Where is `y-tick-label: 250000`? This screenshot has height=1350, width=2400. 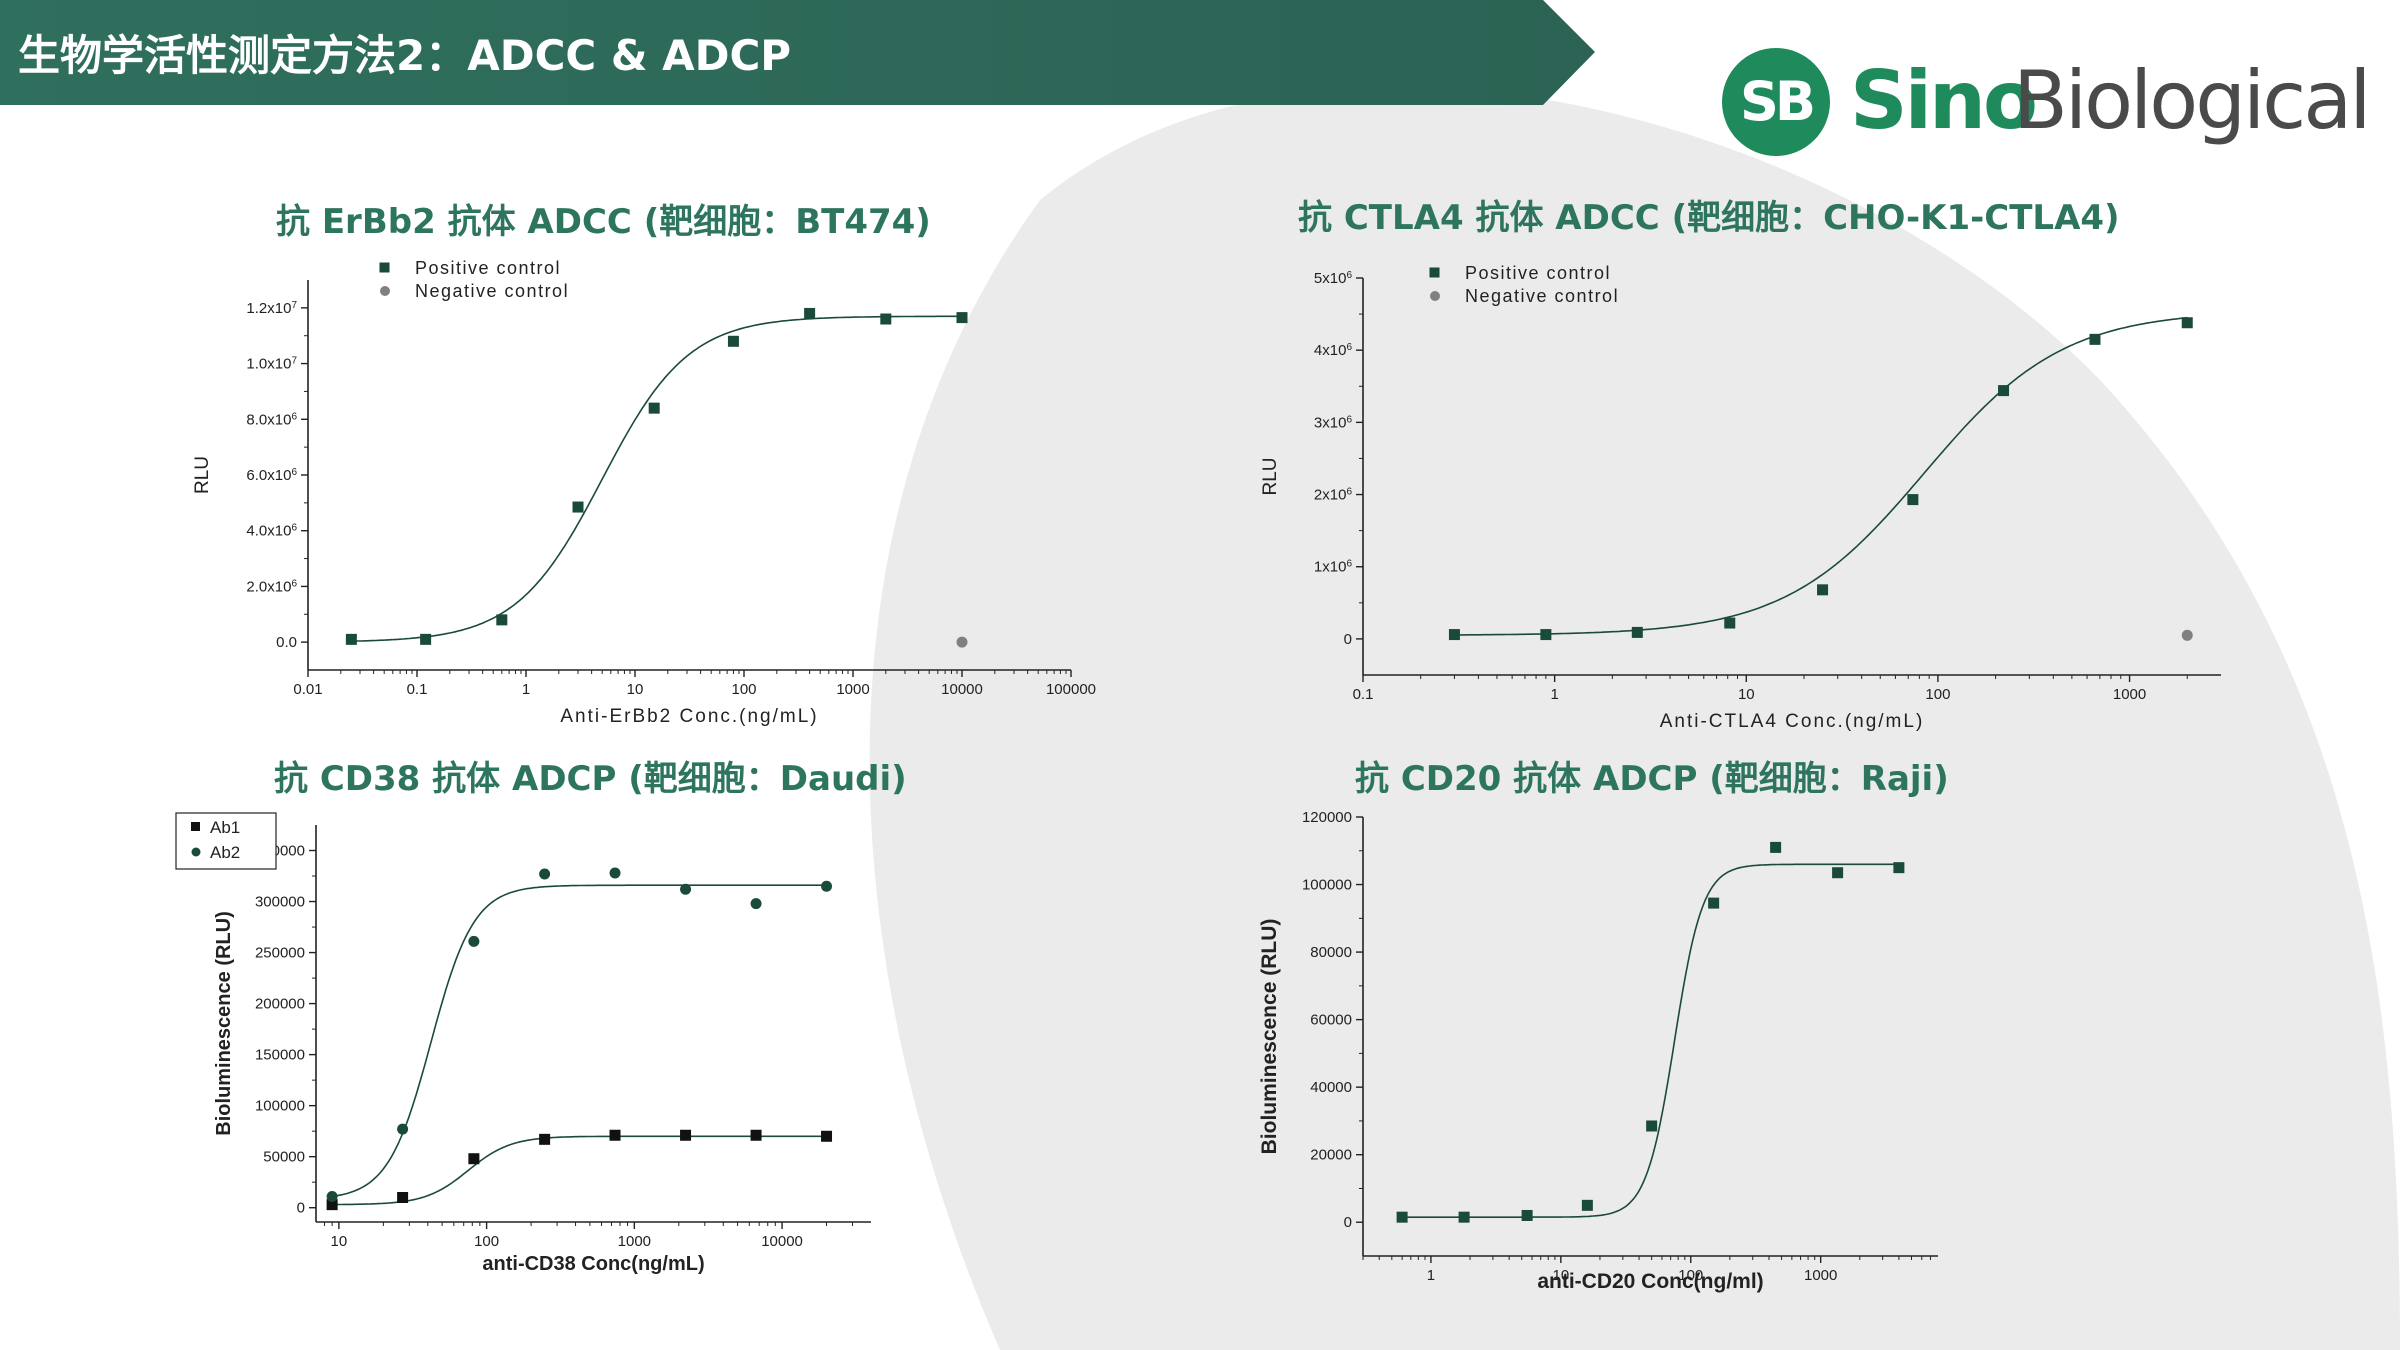 y-tick-label: 250000 is located at coordinates (280, 953).